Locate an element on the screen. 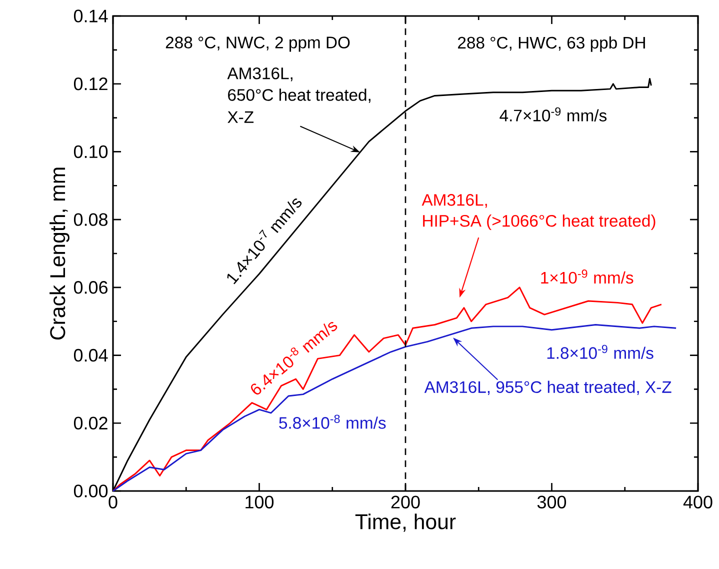 The width and height of the screenshot is (719, 569). annotation: 5.8×10$^{-8}$ mm/s is located at coordinates (332, 421).